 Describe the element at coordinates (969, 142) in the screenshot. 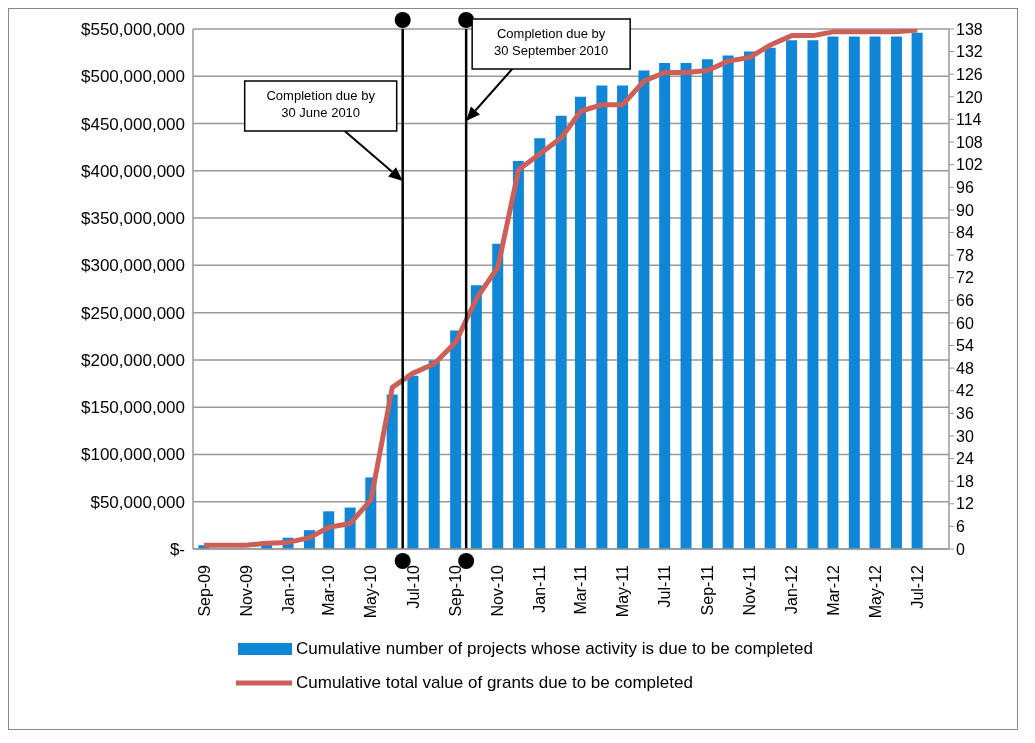

I see `y2-tick-label: 108` at that location.